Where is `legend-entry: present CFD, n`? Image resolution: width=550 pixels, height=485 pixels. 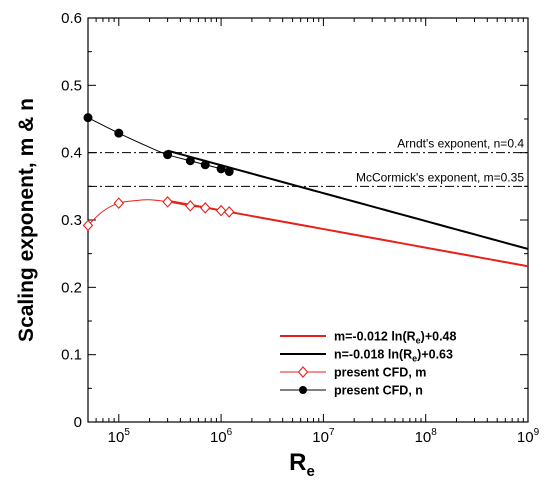 legend-entry: present CFD, n is located at coordinates (351, 391).